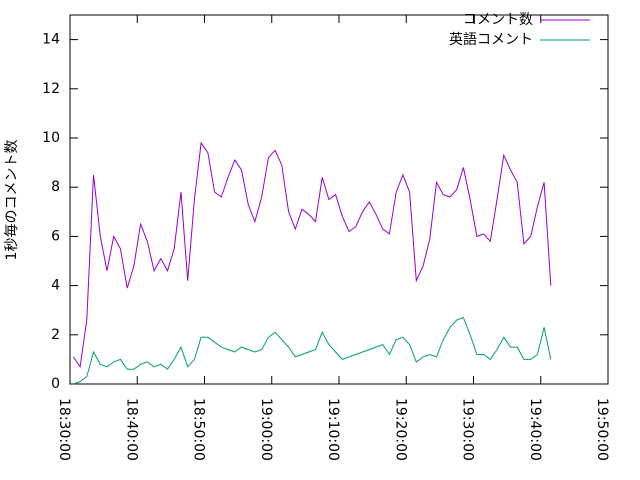  Describe the element at coordinates (602, 429) in the screenshot. I see `x-tick-label: 19:50:00` at that location.